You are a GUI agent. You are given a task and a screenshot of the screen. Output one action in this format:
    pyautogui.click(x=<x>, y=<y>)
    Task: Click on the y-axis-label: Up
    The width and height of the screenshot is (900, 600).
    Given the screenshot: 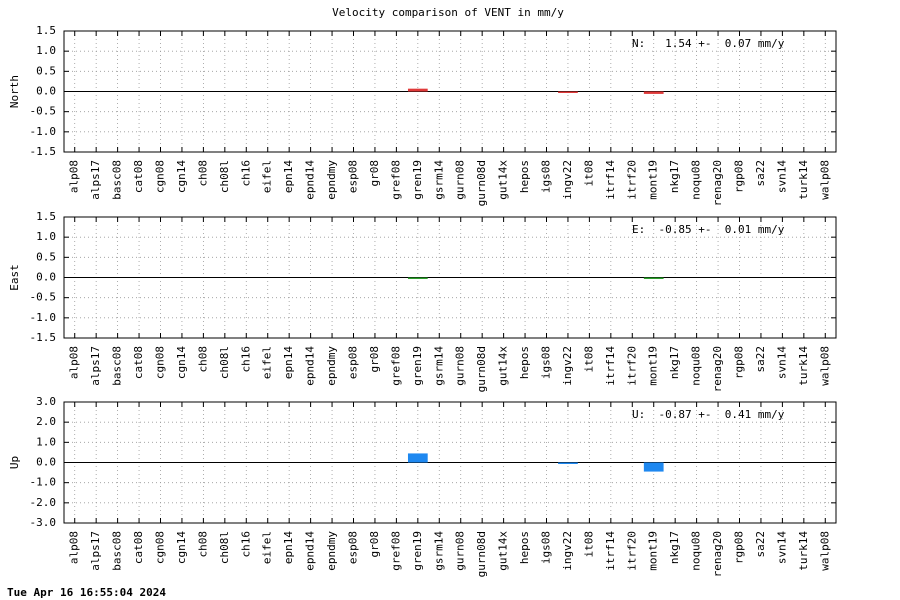 What is the action you would take?
    pyautogui.click(x=14, y=462)
    